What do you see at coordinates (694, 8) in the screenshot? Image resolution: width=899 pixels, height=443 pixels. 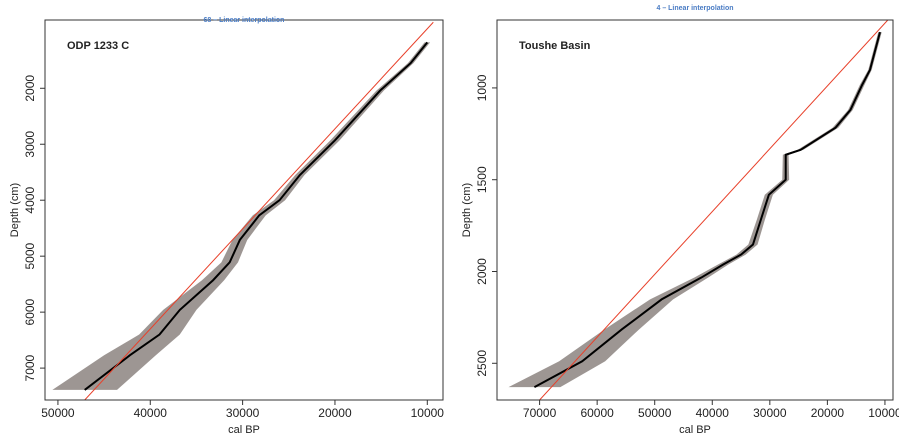 I see `subtitle: 4 – Linear interpolation` at bounding box center [694, 8].